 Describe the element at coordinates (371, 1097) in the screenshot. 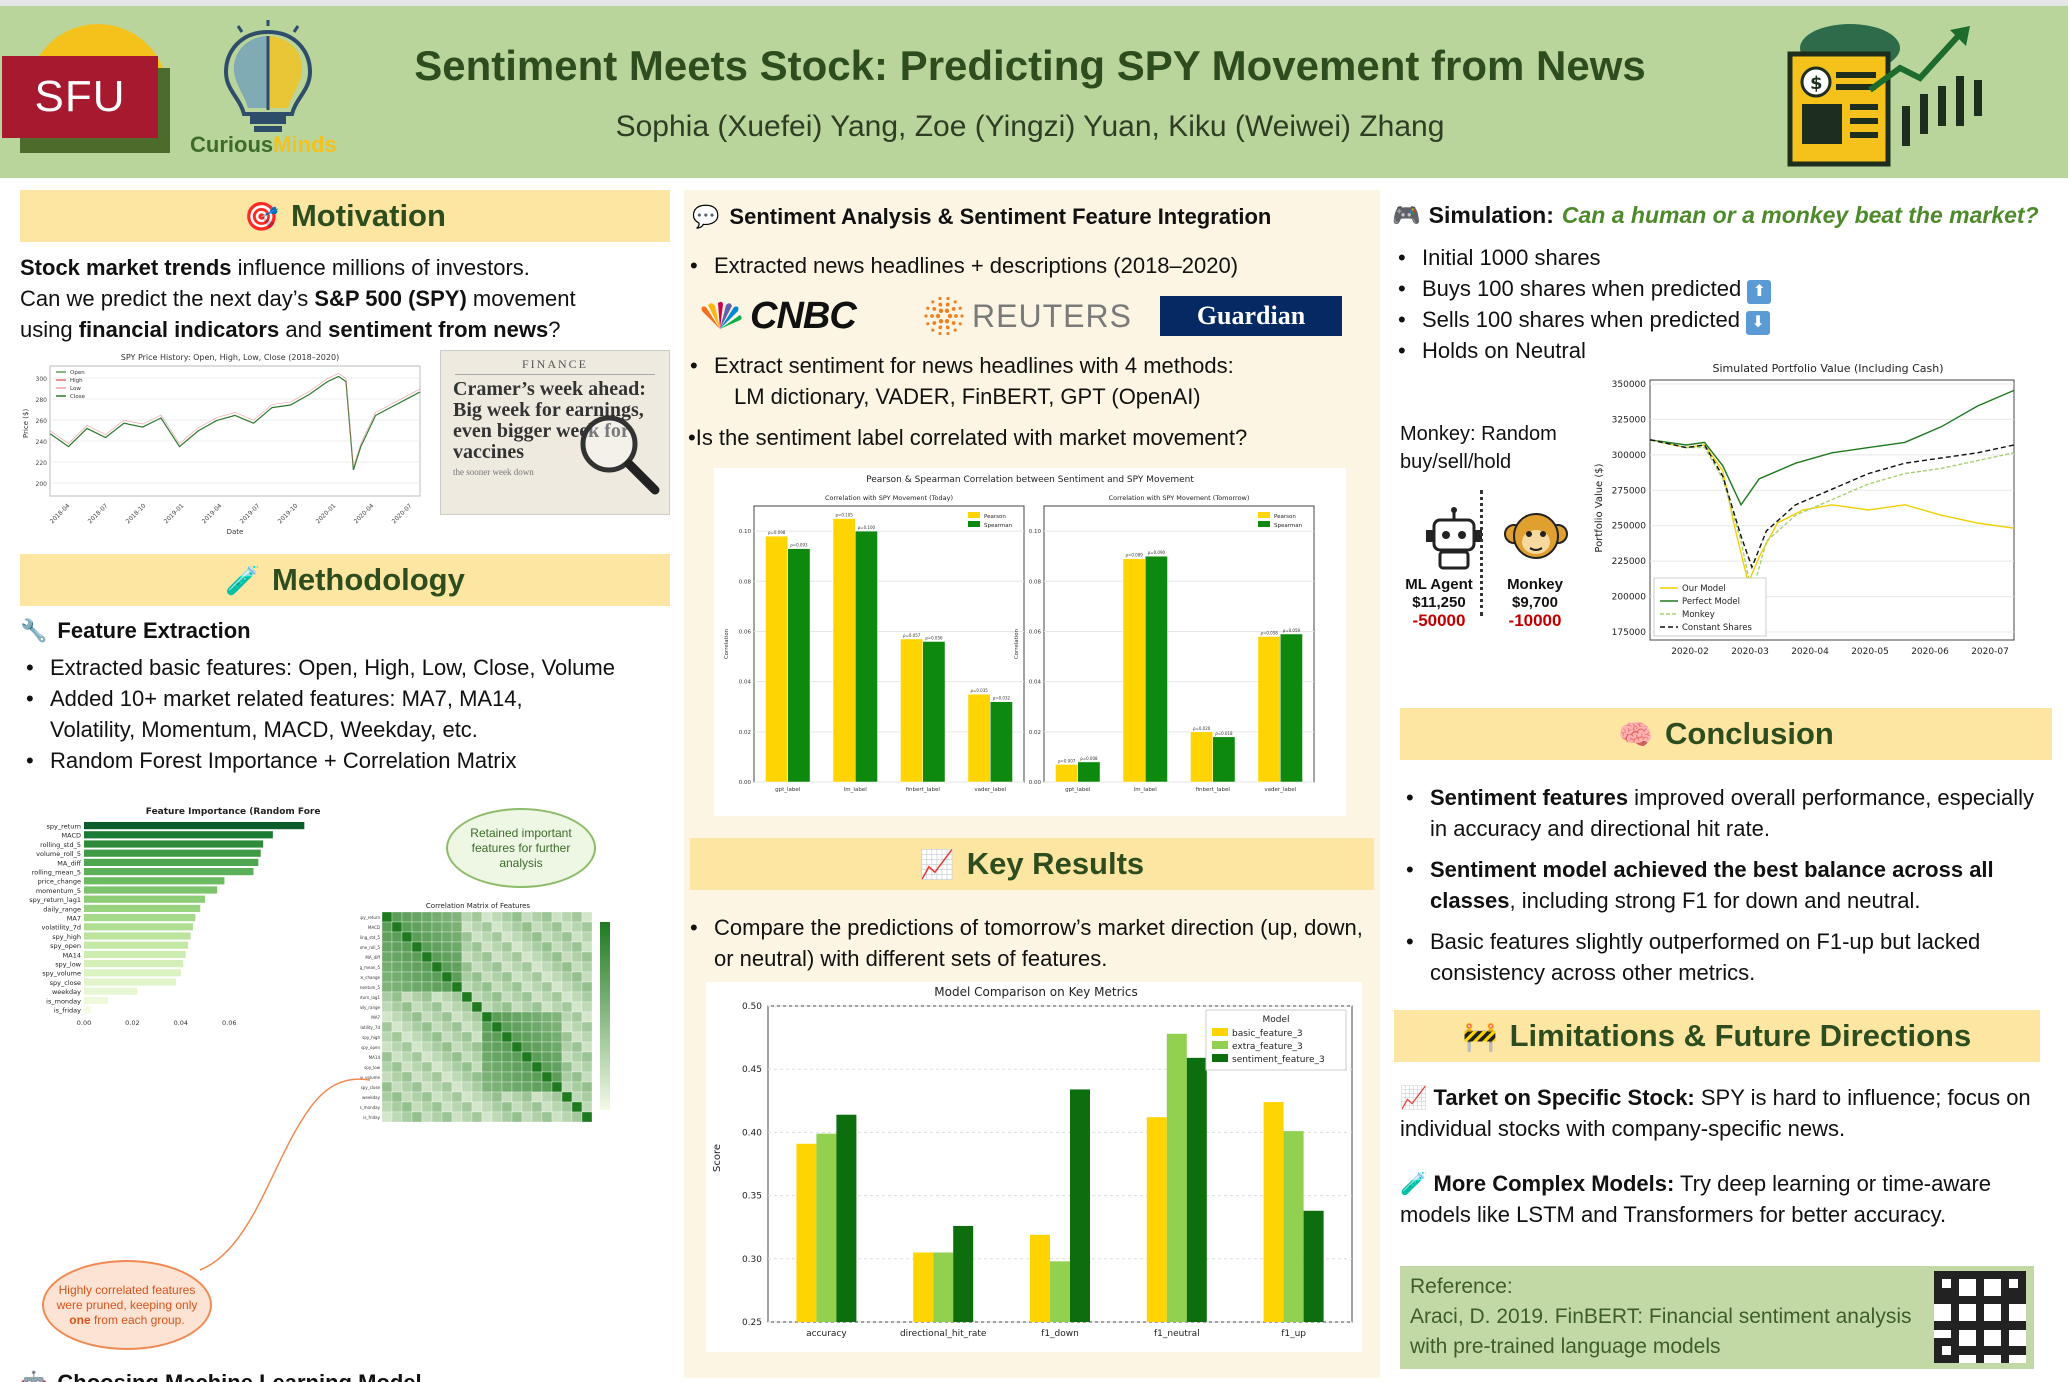

I see `corr-row-label: weekday` at that location.